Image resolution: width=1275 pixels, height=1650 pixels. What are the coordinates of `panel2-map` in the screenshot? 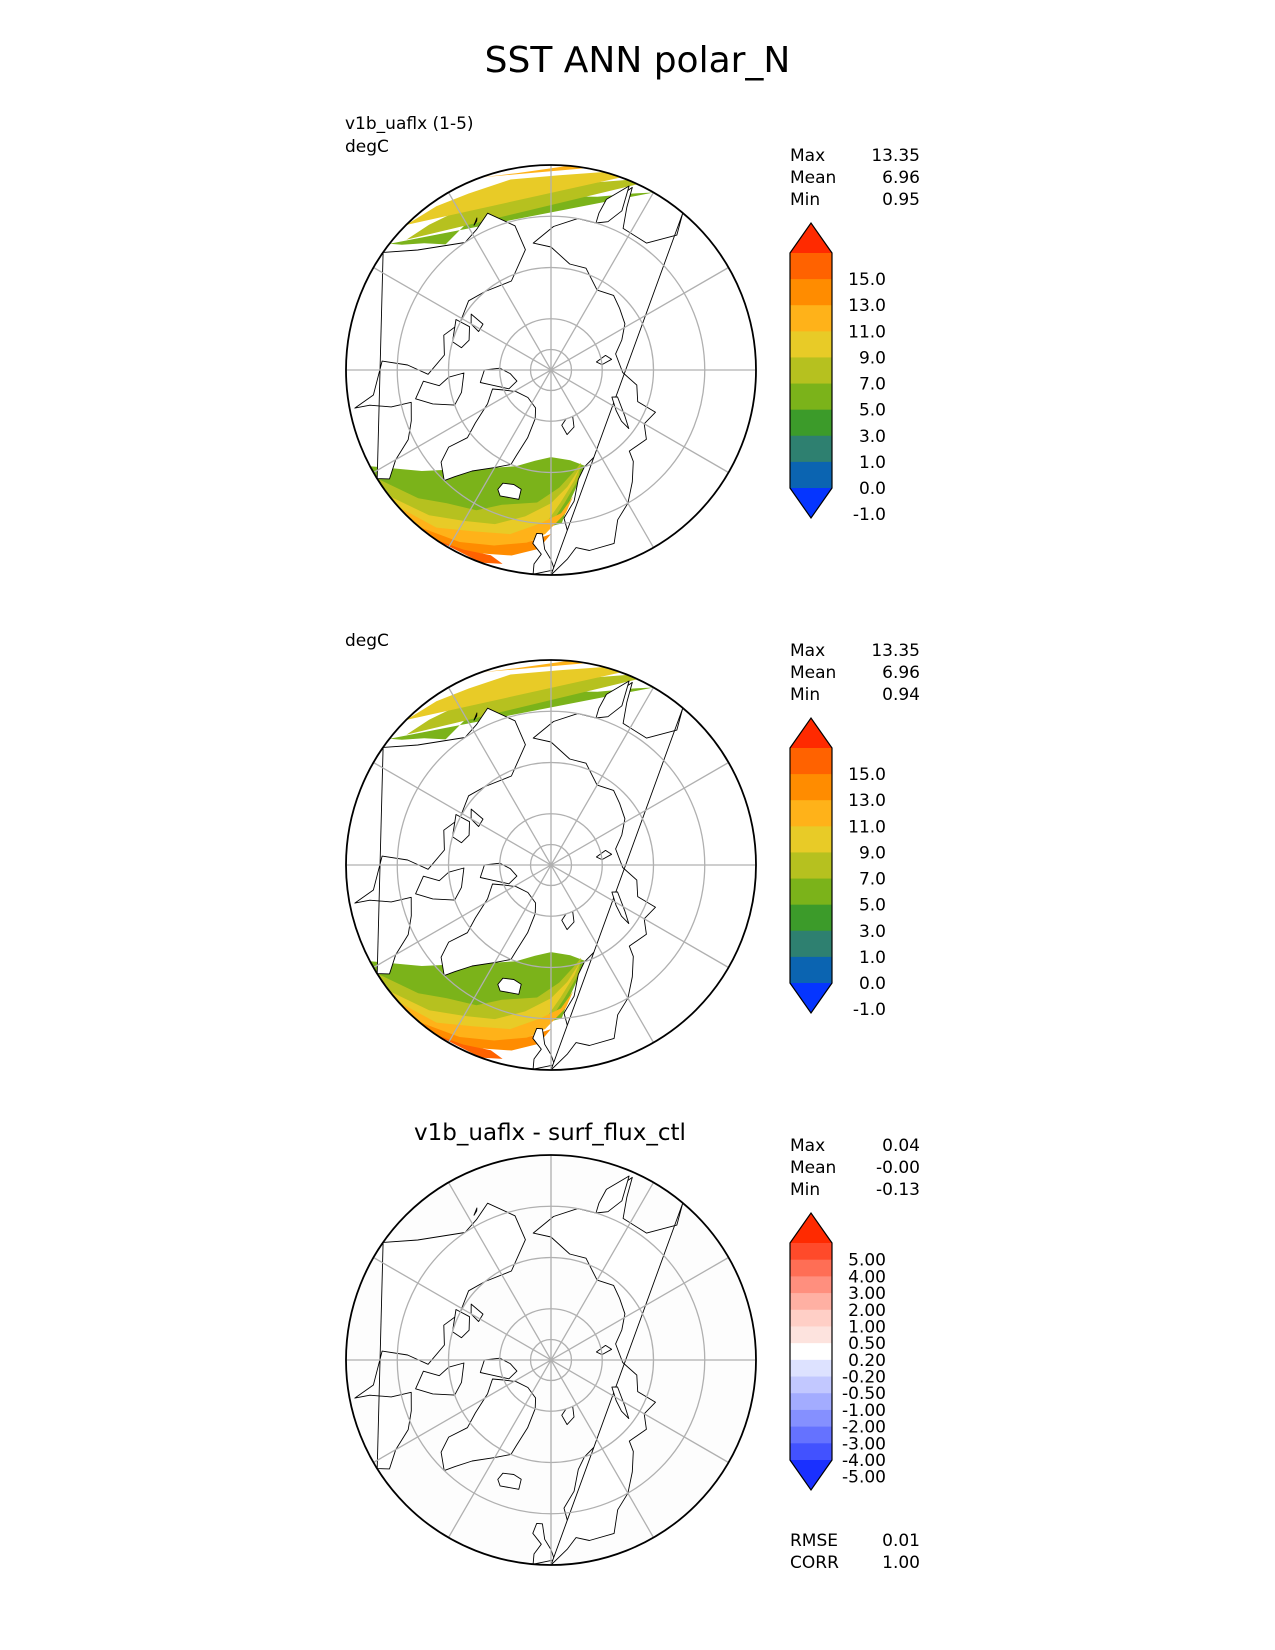 It's located at (551, 865).